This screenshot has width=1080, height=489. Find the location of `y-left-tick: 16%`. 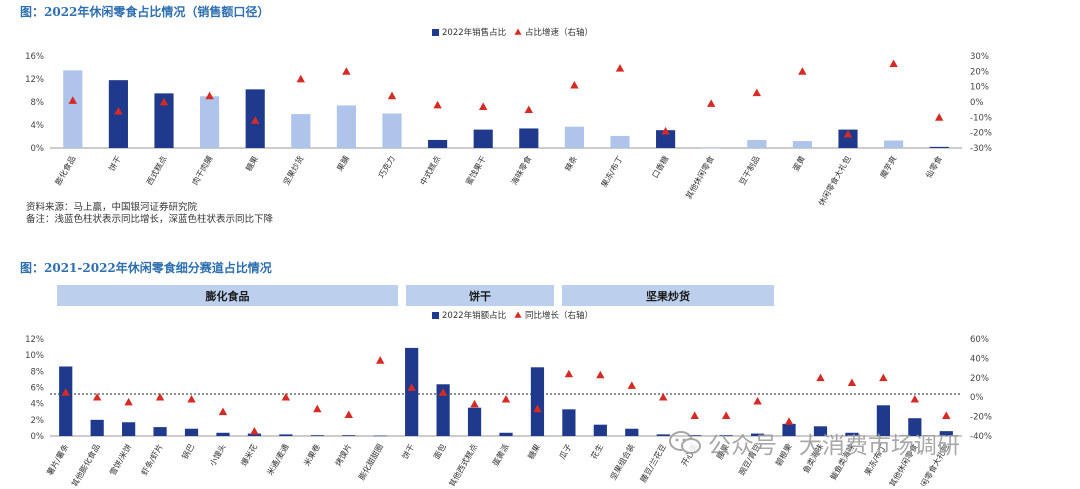

y-left-tick: 16% is located at coordinates (34, 57).